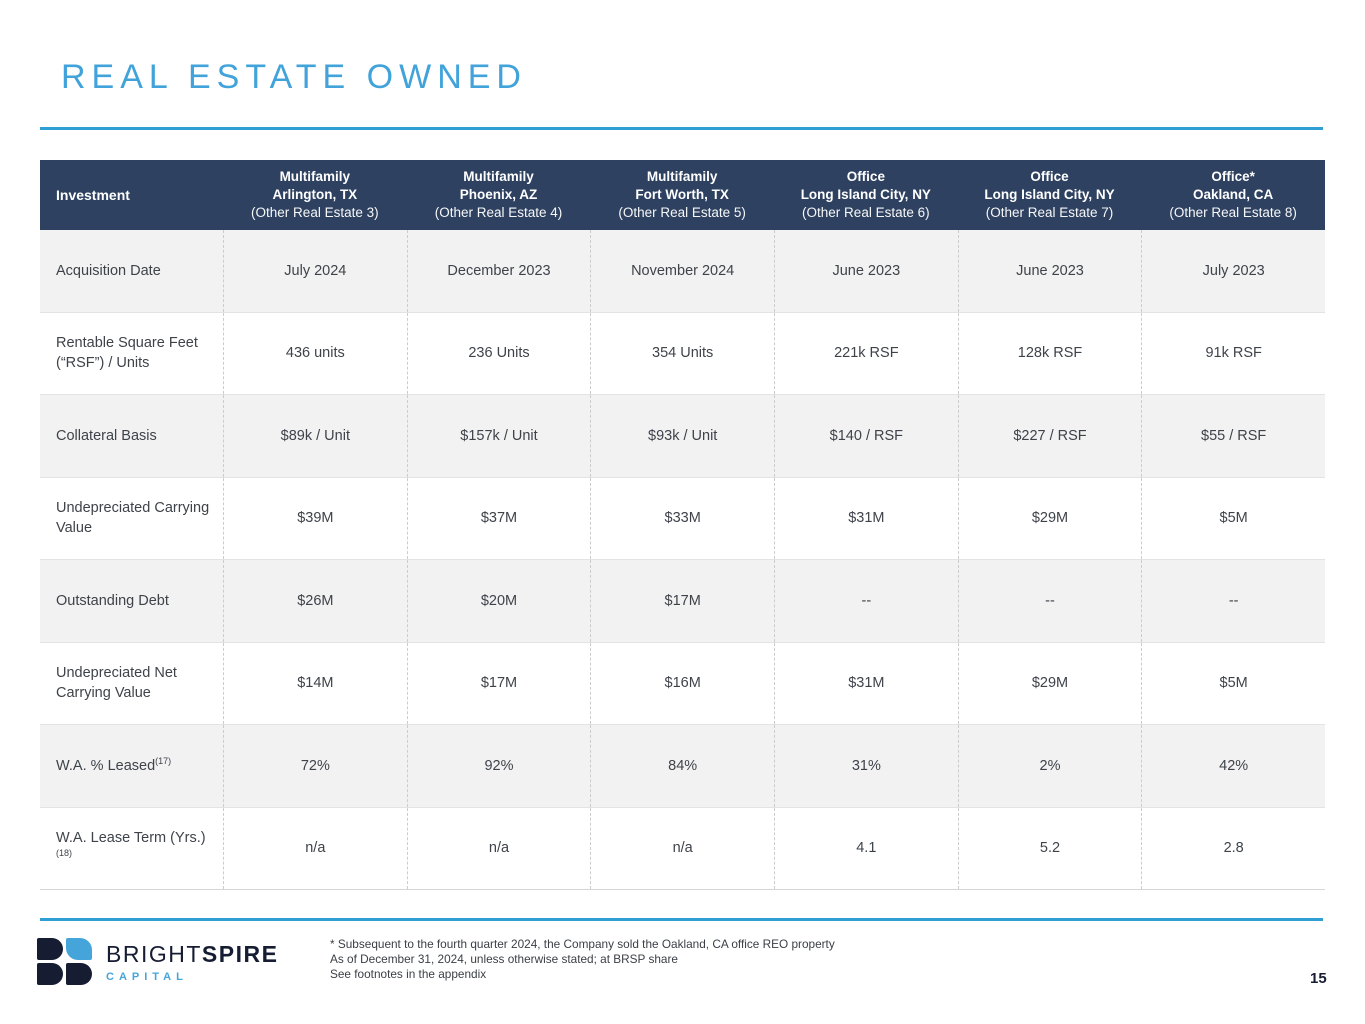 This screenshot has height=1024, width=1365. What do you see at coordinates (498, 601) in the screenshot?
I see `table-cell: $20M` at bounding box center [498, 601].